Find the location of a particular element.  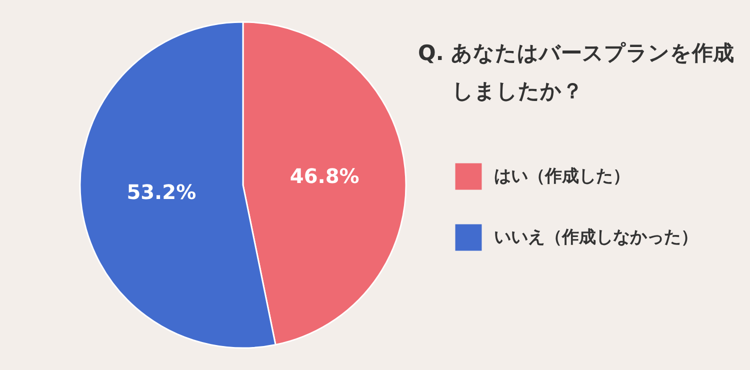

legend-label: はい（作成した） is located at coordinates (562, 176).